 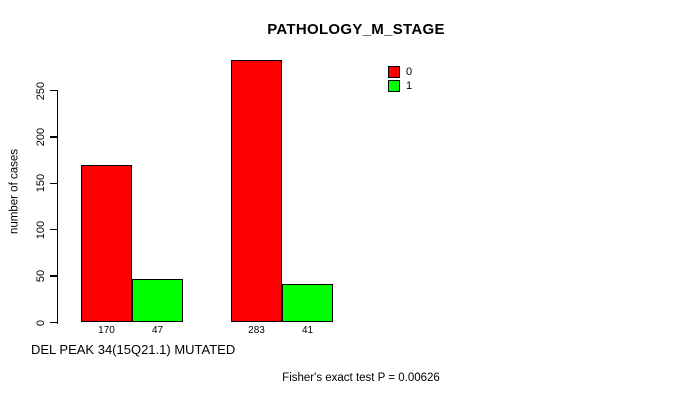 I want to click on bar-value-label: 41, so click(x=307, y=330).